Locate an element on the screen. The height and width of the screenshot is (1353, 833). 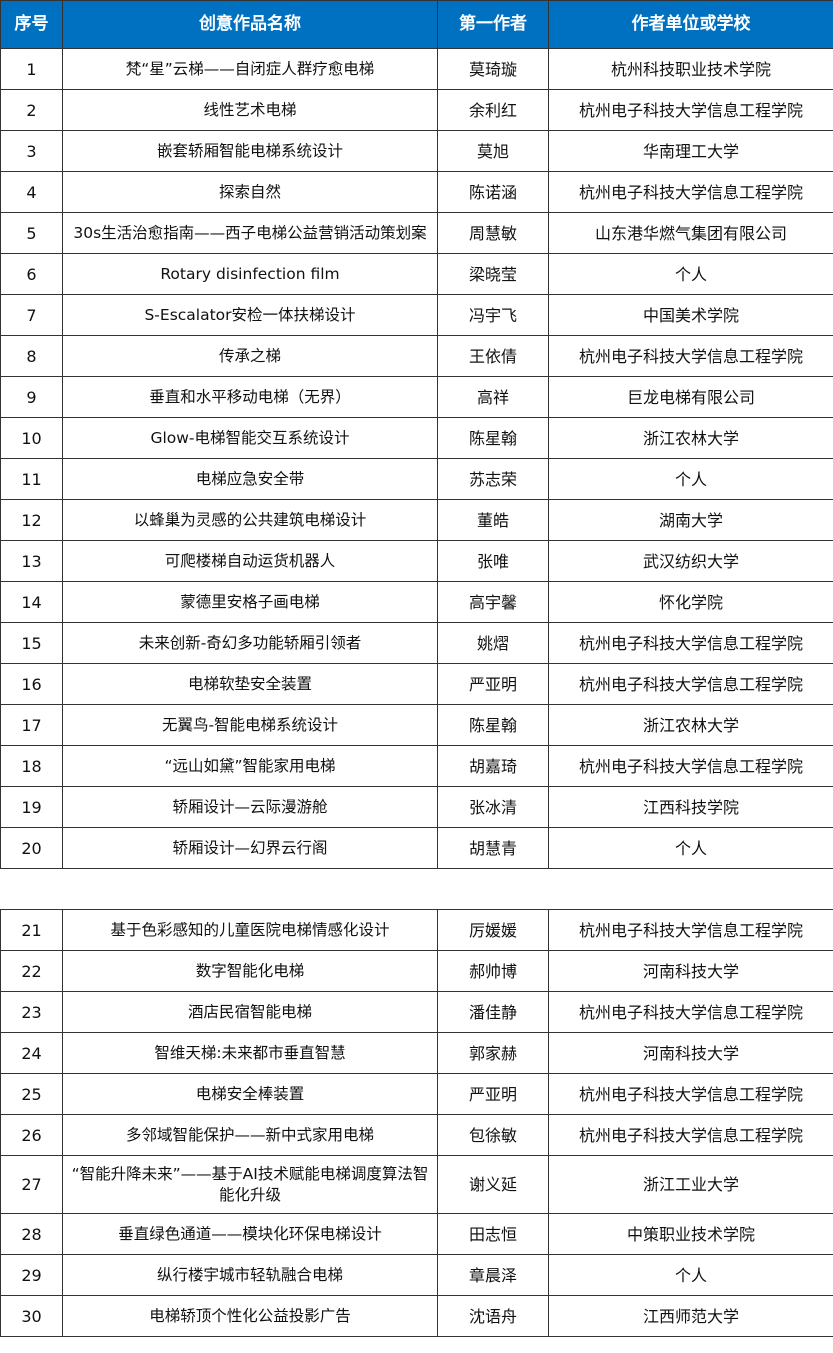
cell-index: 8 is located at coordinates (31, 356).